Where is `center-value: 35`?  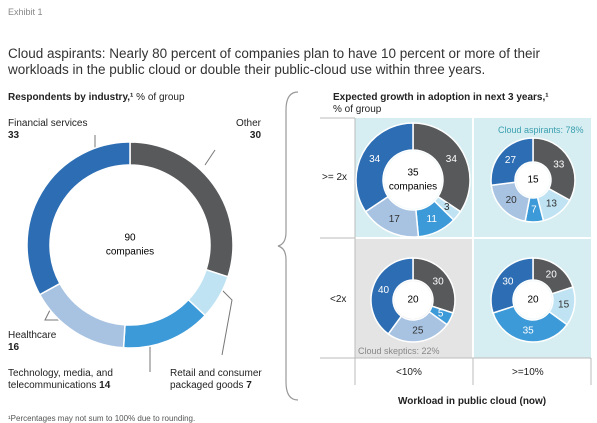 center-value: 35 is located at coordinates (413, 173).